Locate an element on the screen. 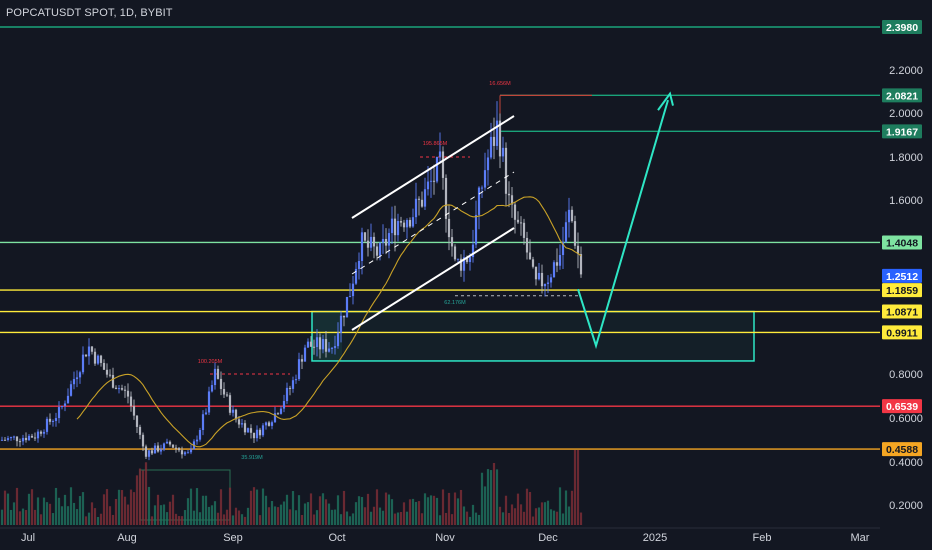 The height and width of the screenshot is (550, 932). channel-lower is located at coordinates (433, 279).